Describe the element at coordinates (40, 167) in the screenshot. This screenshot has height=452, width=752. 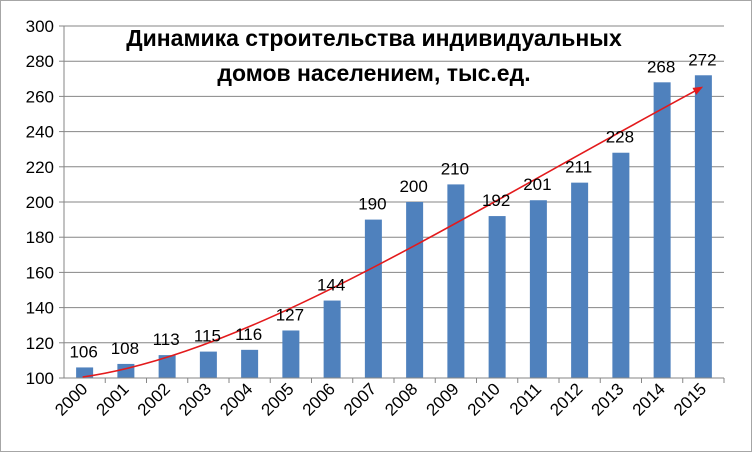
I see `y-tick-label: 220` at that location.